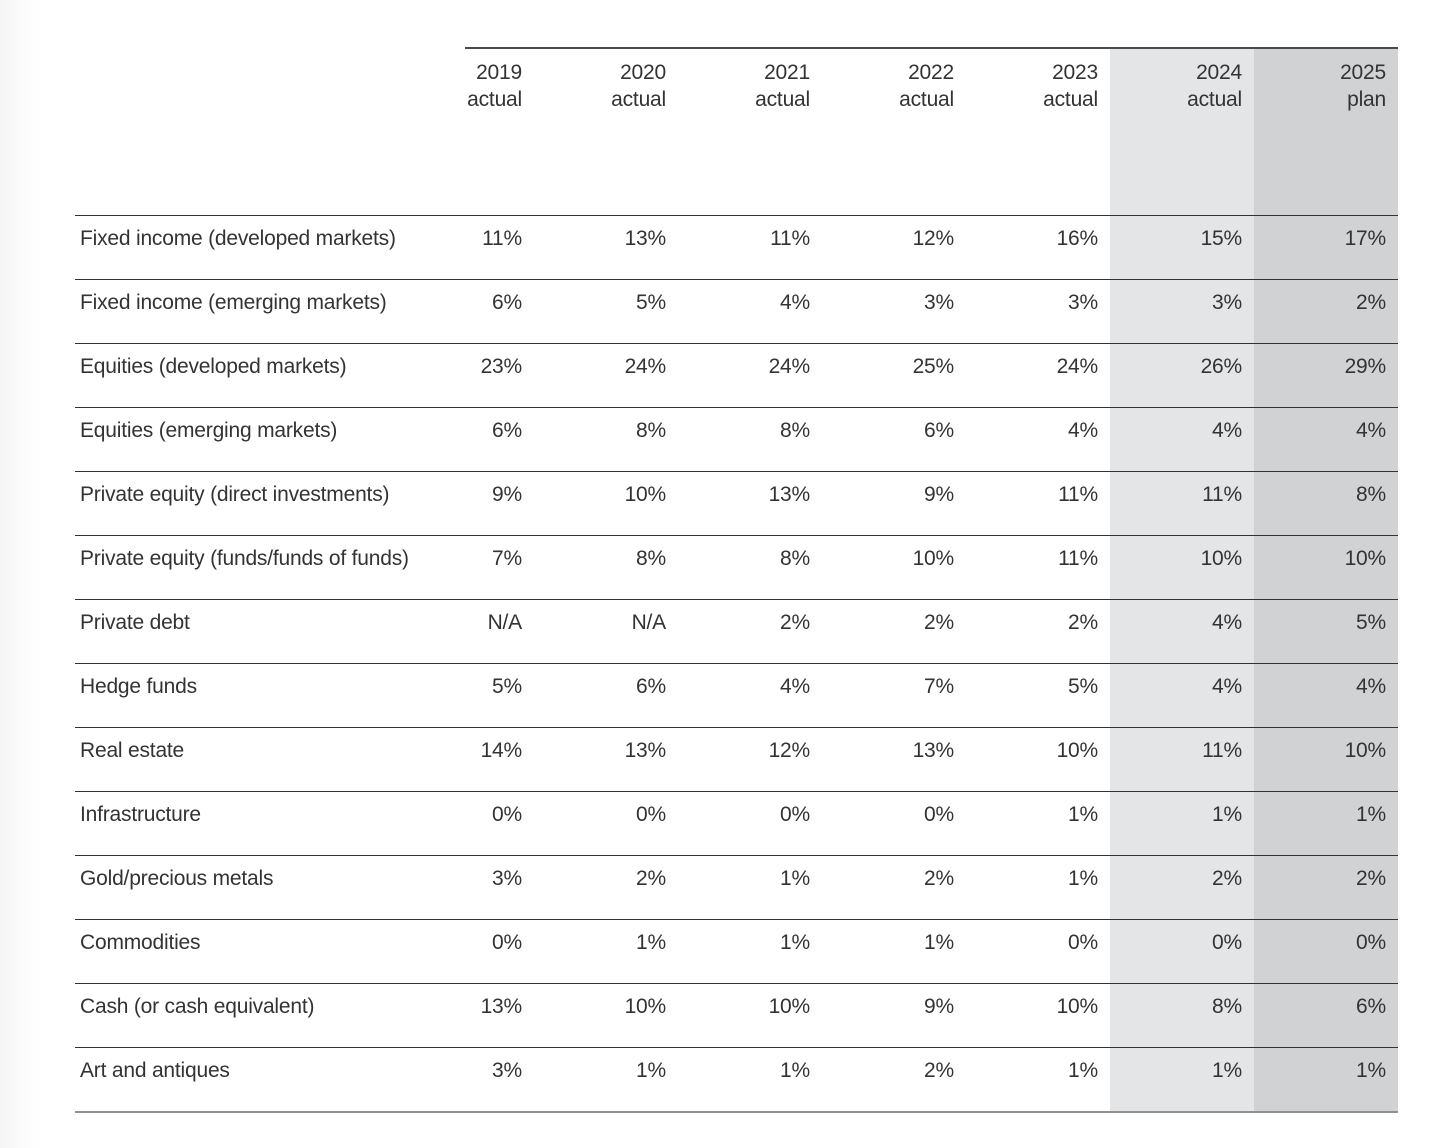 The image size is (1432, 1148). What do you see at coordinates (643, 72) in the screenshot?
I see `column-year: 2020` at bounding box center [643, 72].